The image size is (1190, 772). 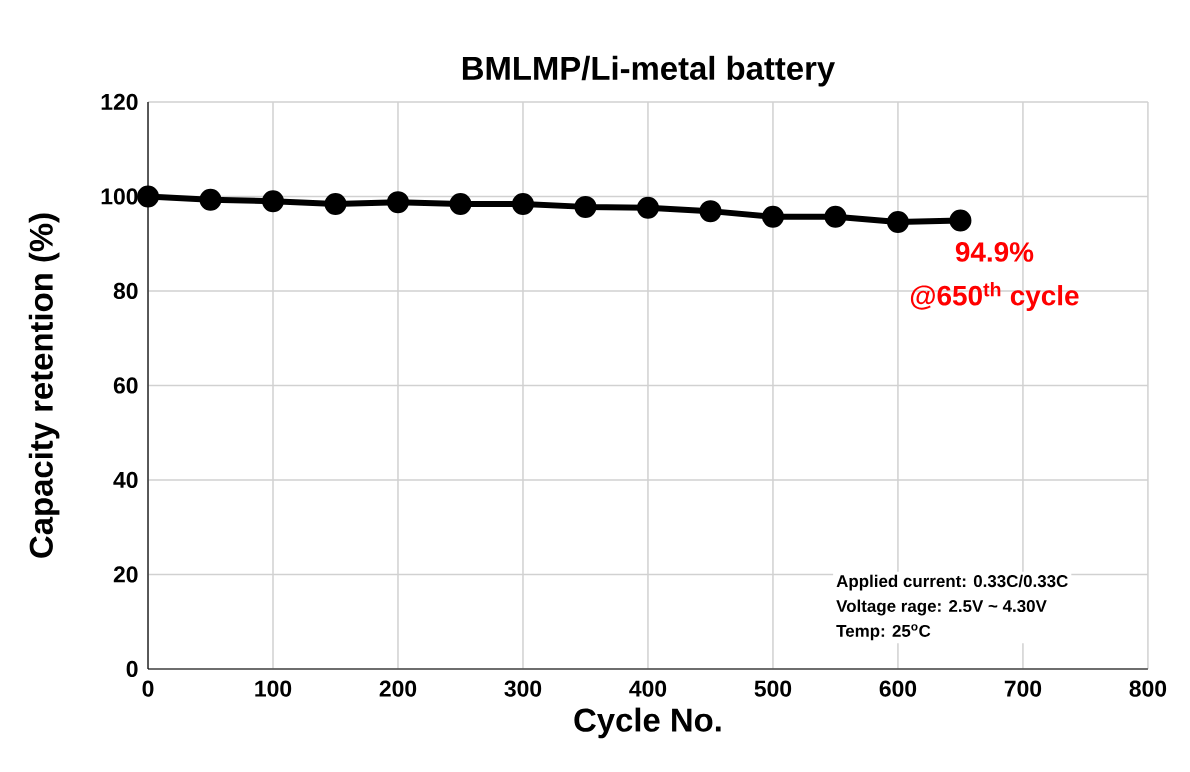 What do you see at coordinates (773, 688) in the screenshot?
I see `x-tick-label: 500` at bounding box center [773, 688].